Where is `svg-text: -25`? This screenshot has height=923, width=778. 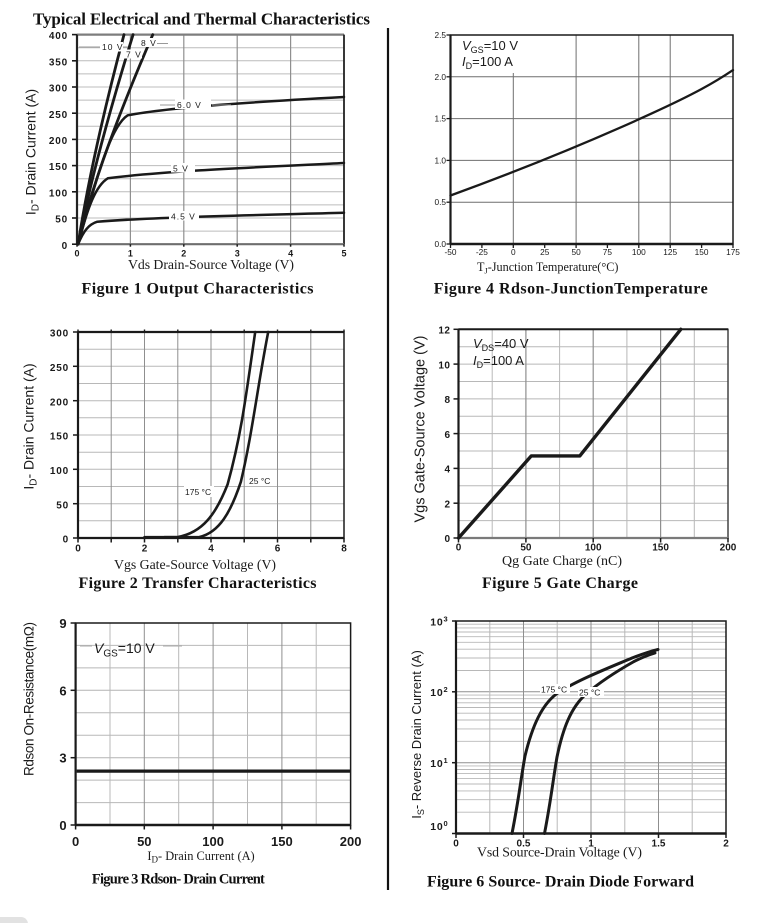 svg-text: -25 is located at coordinates (482, 252).